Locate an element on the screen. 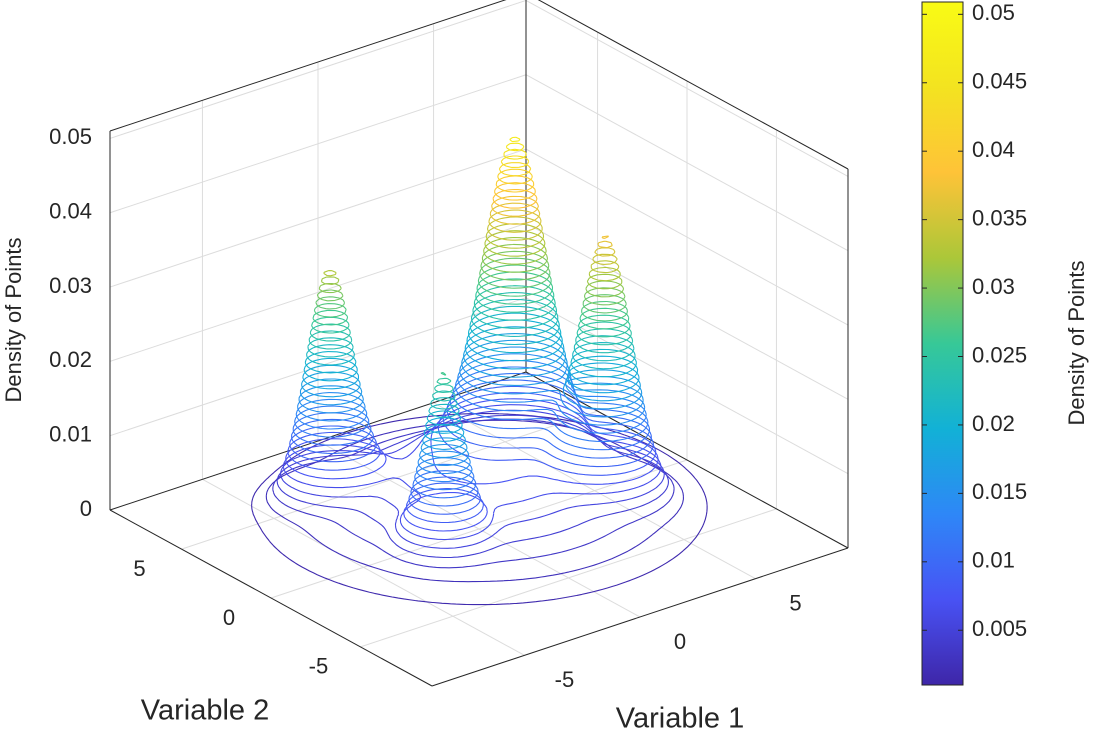  colorbar-tick-label: 0.01 is located at coordinates (993, 560).